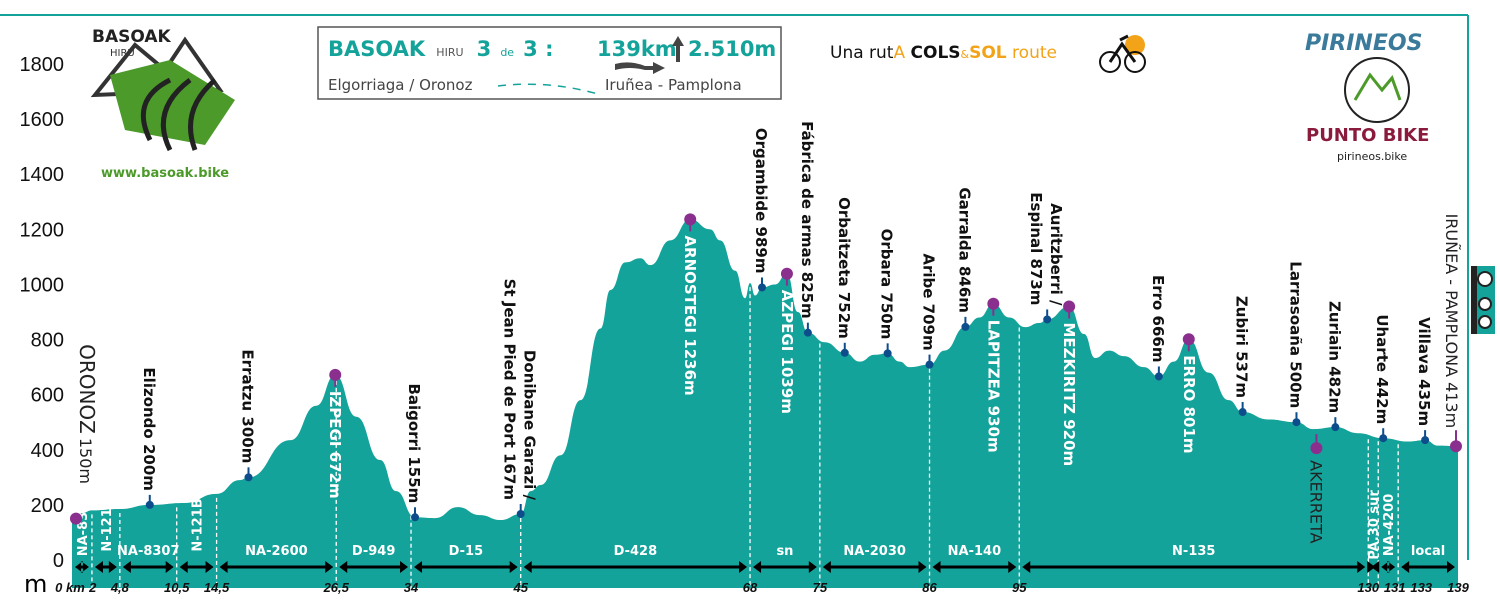  What do you see at coordinates (673, 85) in the screenshot?
I see `route-to: Iruñea - Pamplona` at bounding box center [673, 85].